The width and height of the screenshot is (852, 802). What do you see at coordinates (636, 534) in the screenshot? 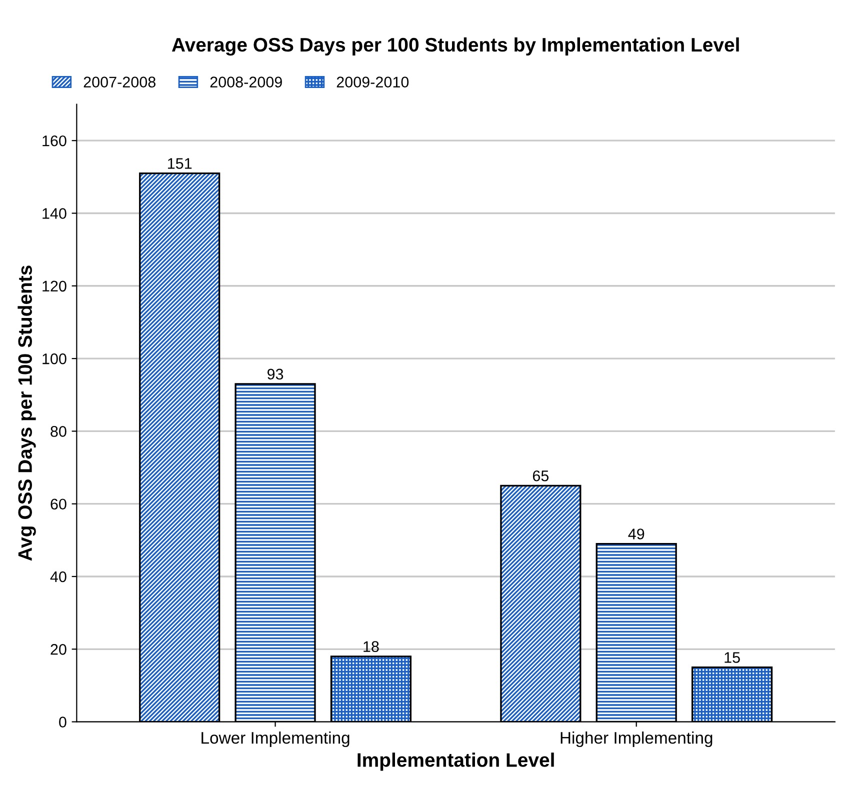
I see `data-label: 49` at bounding box center [636, 534].